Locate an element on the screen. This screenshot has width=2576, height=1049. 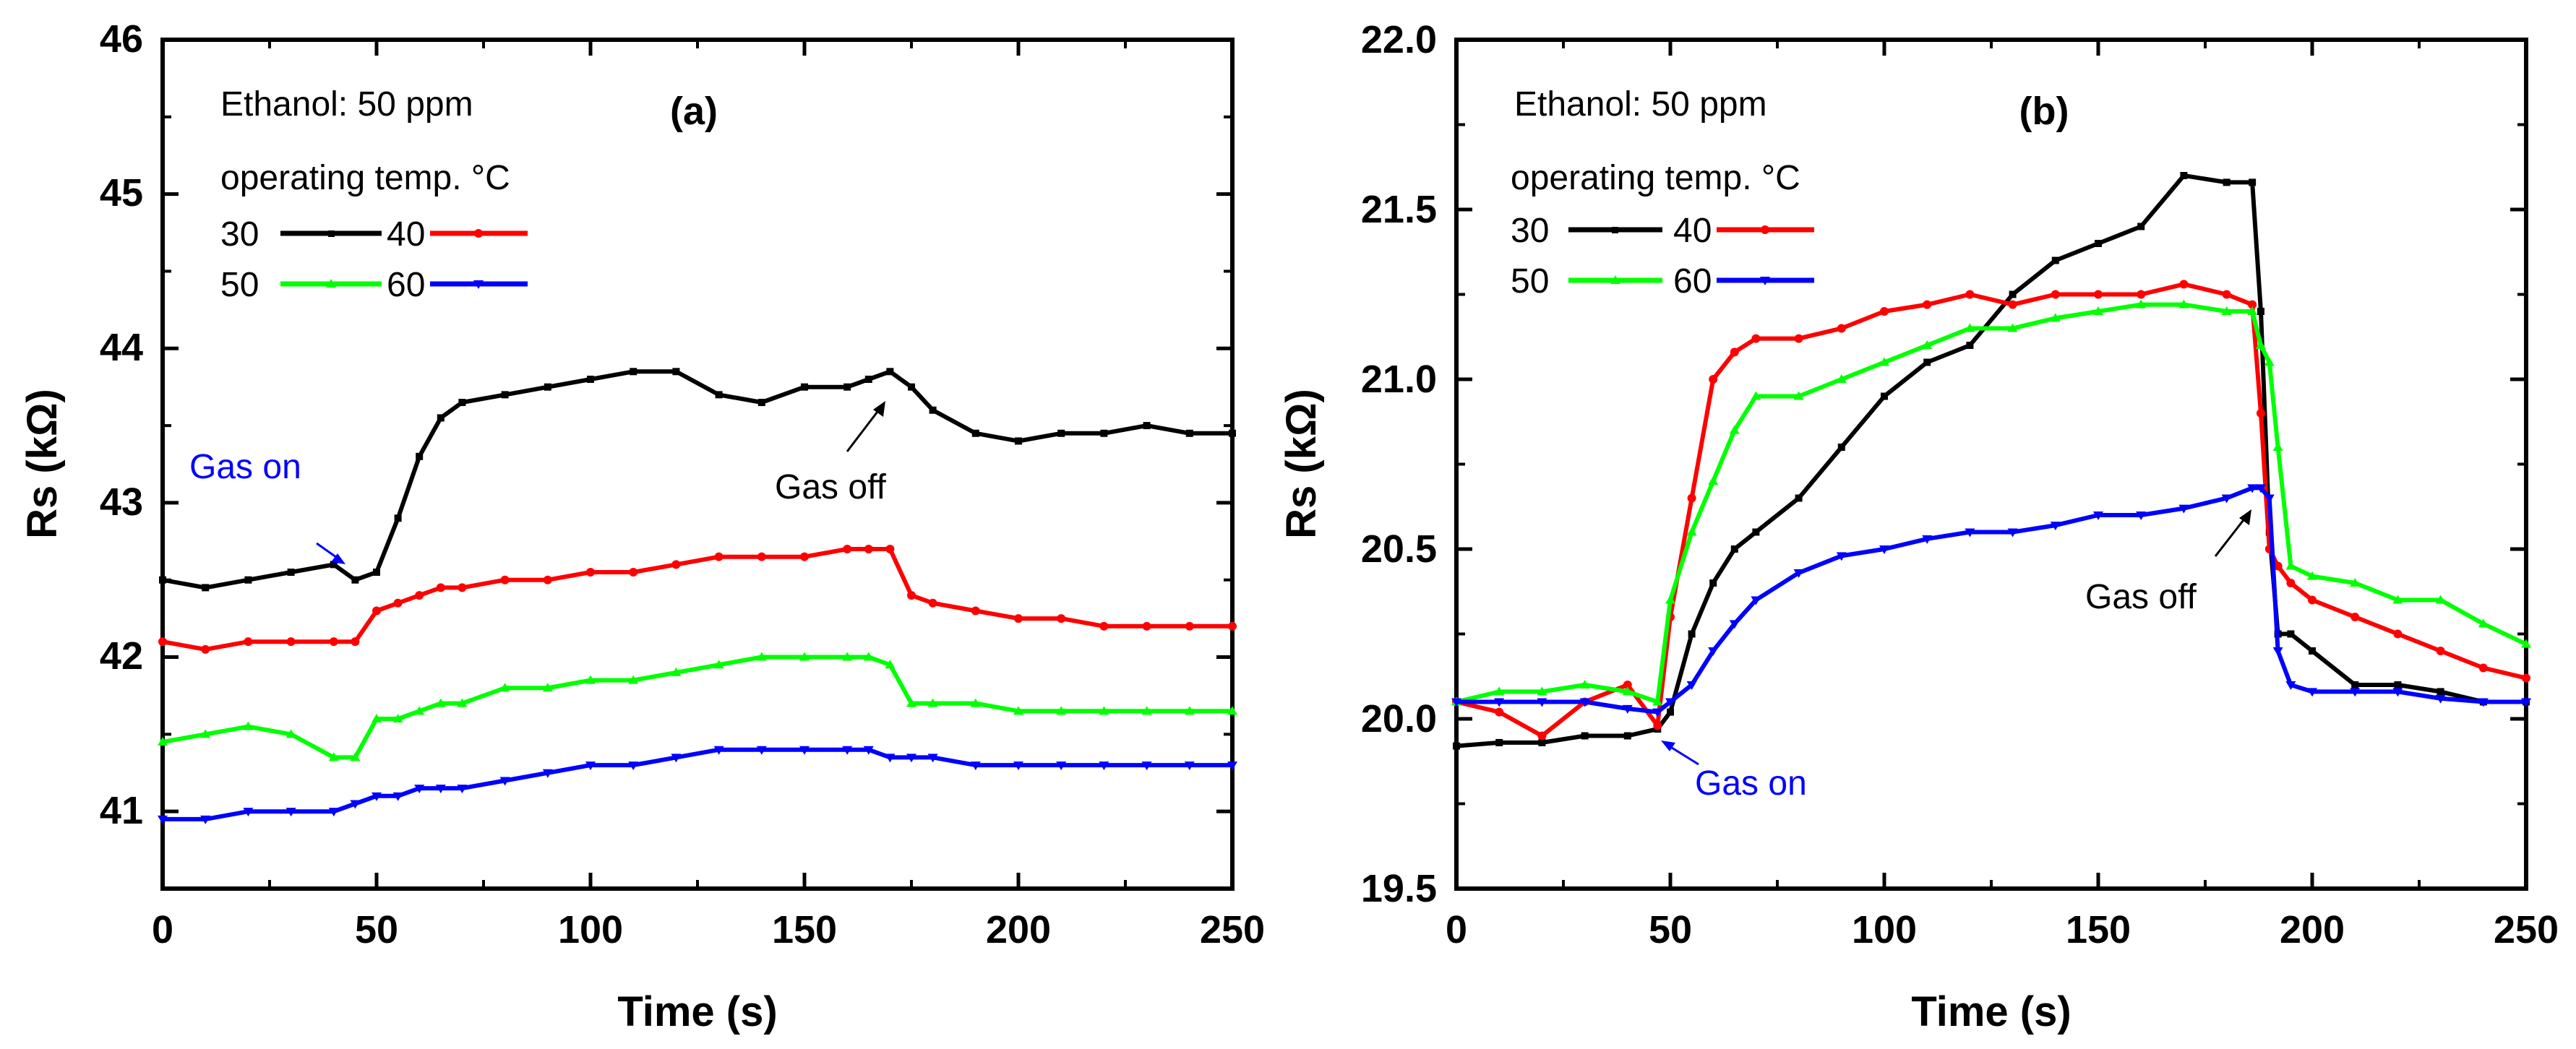
legend-title: operating temp. °C is located at coordinates (365, 178).